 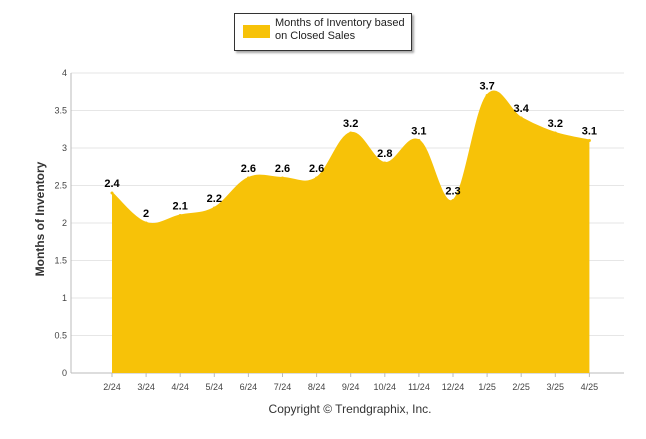 I want to click on data-label: 2.3, so click(x=452, y=192).